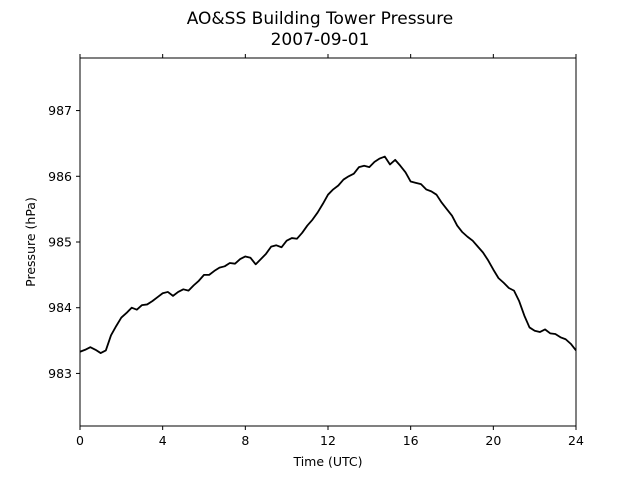 This screenshot has width=640, height=480. I want to click on chart-subtitle: 2007-09-01, so click(320, 40).